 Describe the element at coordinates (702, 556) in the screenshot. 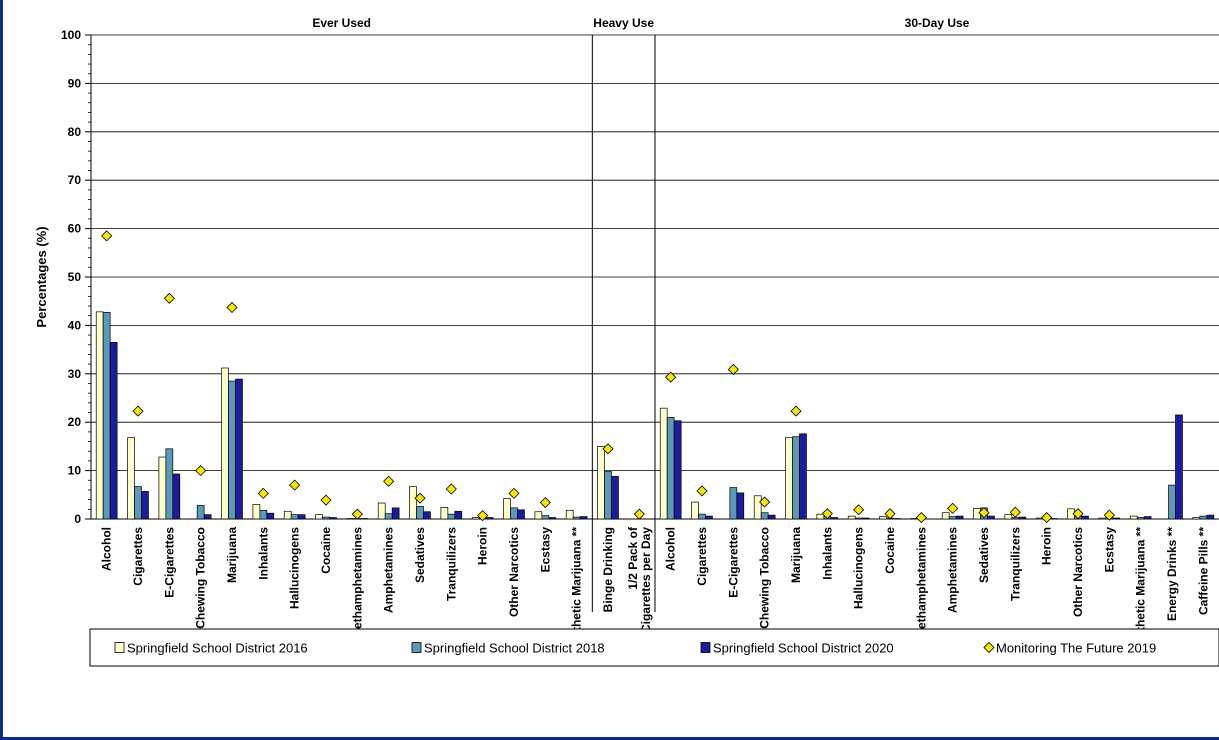

I see `category-label: Cigarettes` at that location.